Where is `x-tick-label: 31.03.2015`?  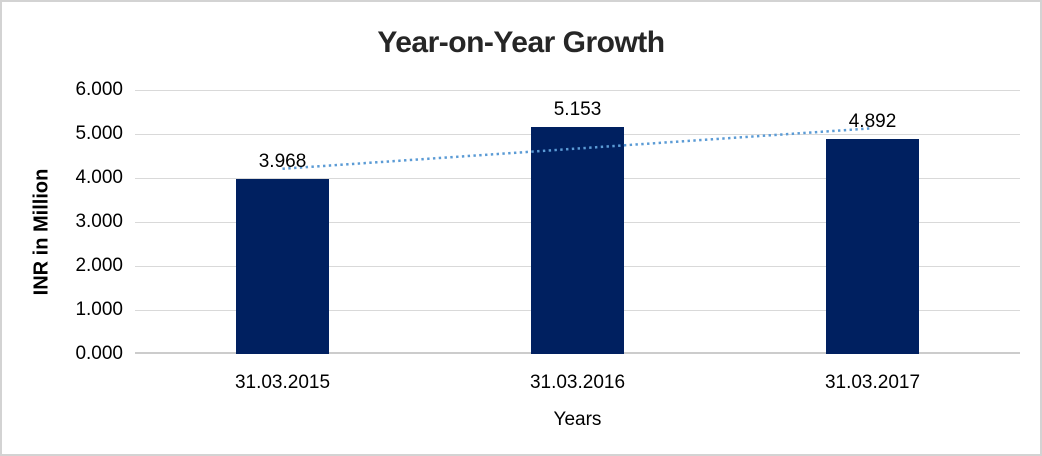 x-tick-label: 31.03.2015 is located at coordinates (282, 382).